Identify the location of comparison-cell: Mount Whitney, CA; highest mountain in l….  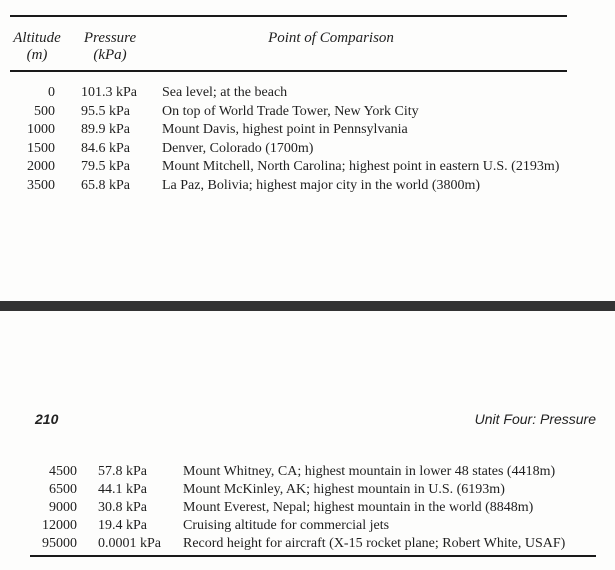
(369, 471).